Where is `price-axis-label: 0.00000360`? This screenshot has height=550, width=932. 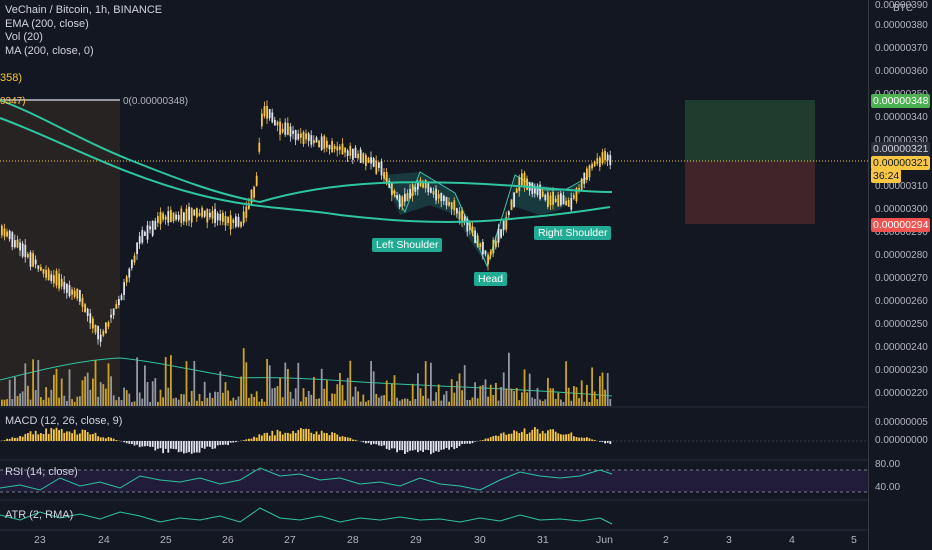 price-axis-label: 0.00000360 is located at coordinates (901, 71).